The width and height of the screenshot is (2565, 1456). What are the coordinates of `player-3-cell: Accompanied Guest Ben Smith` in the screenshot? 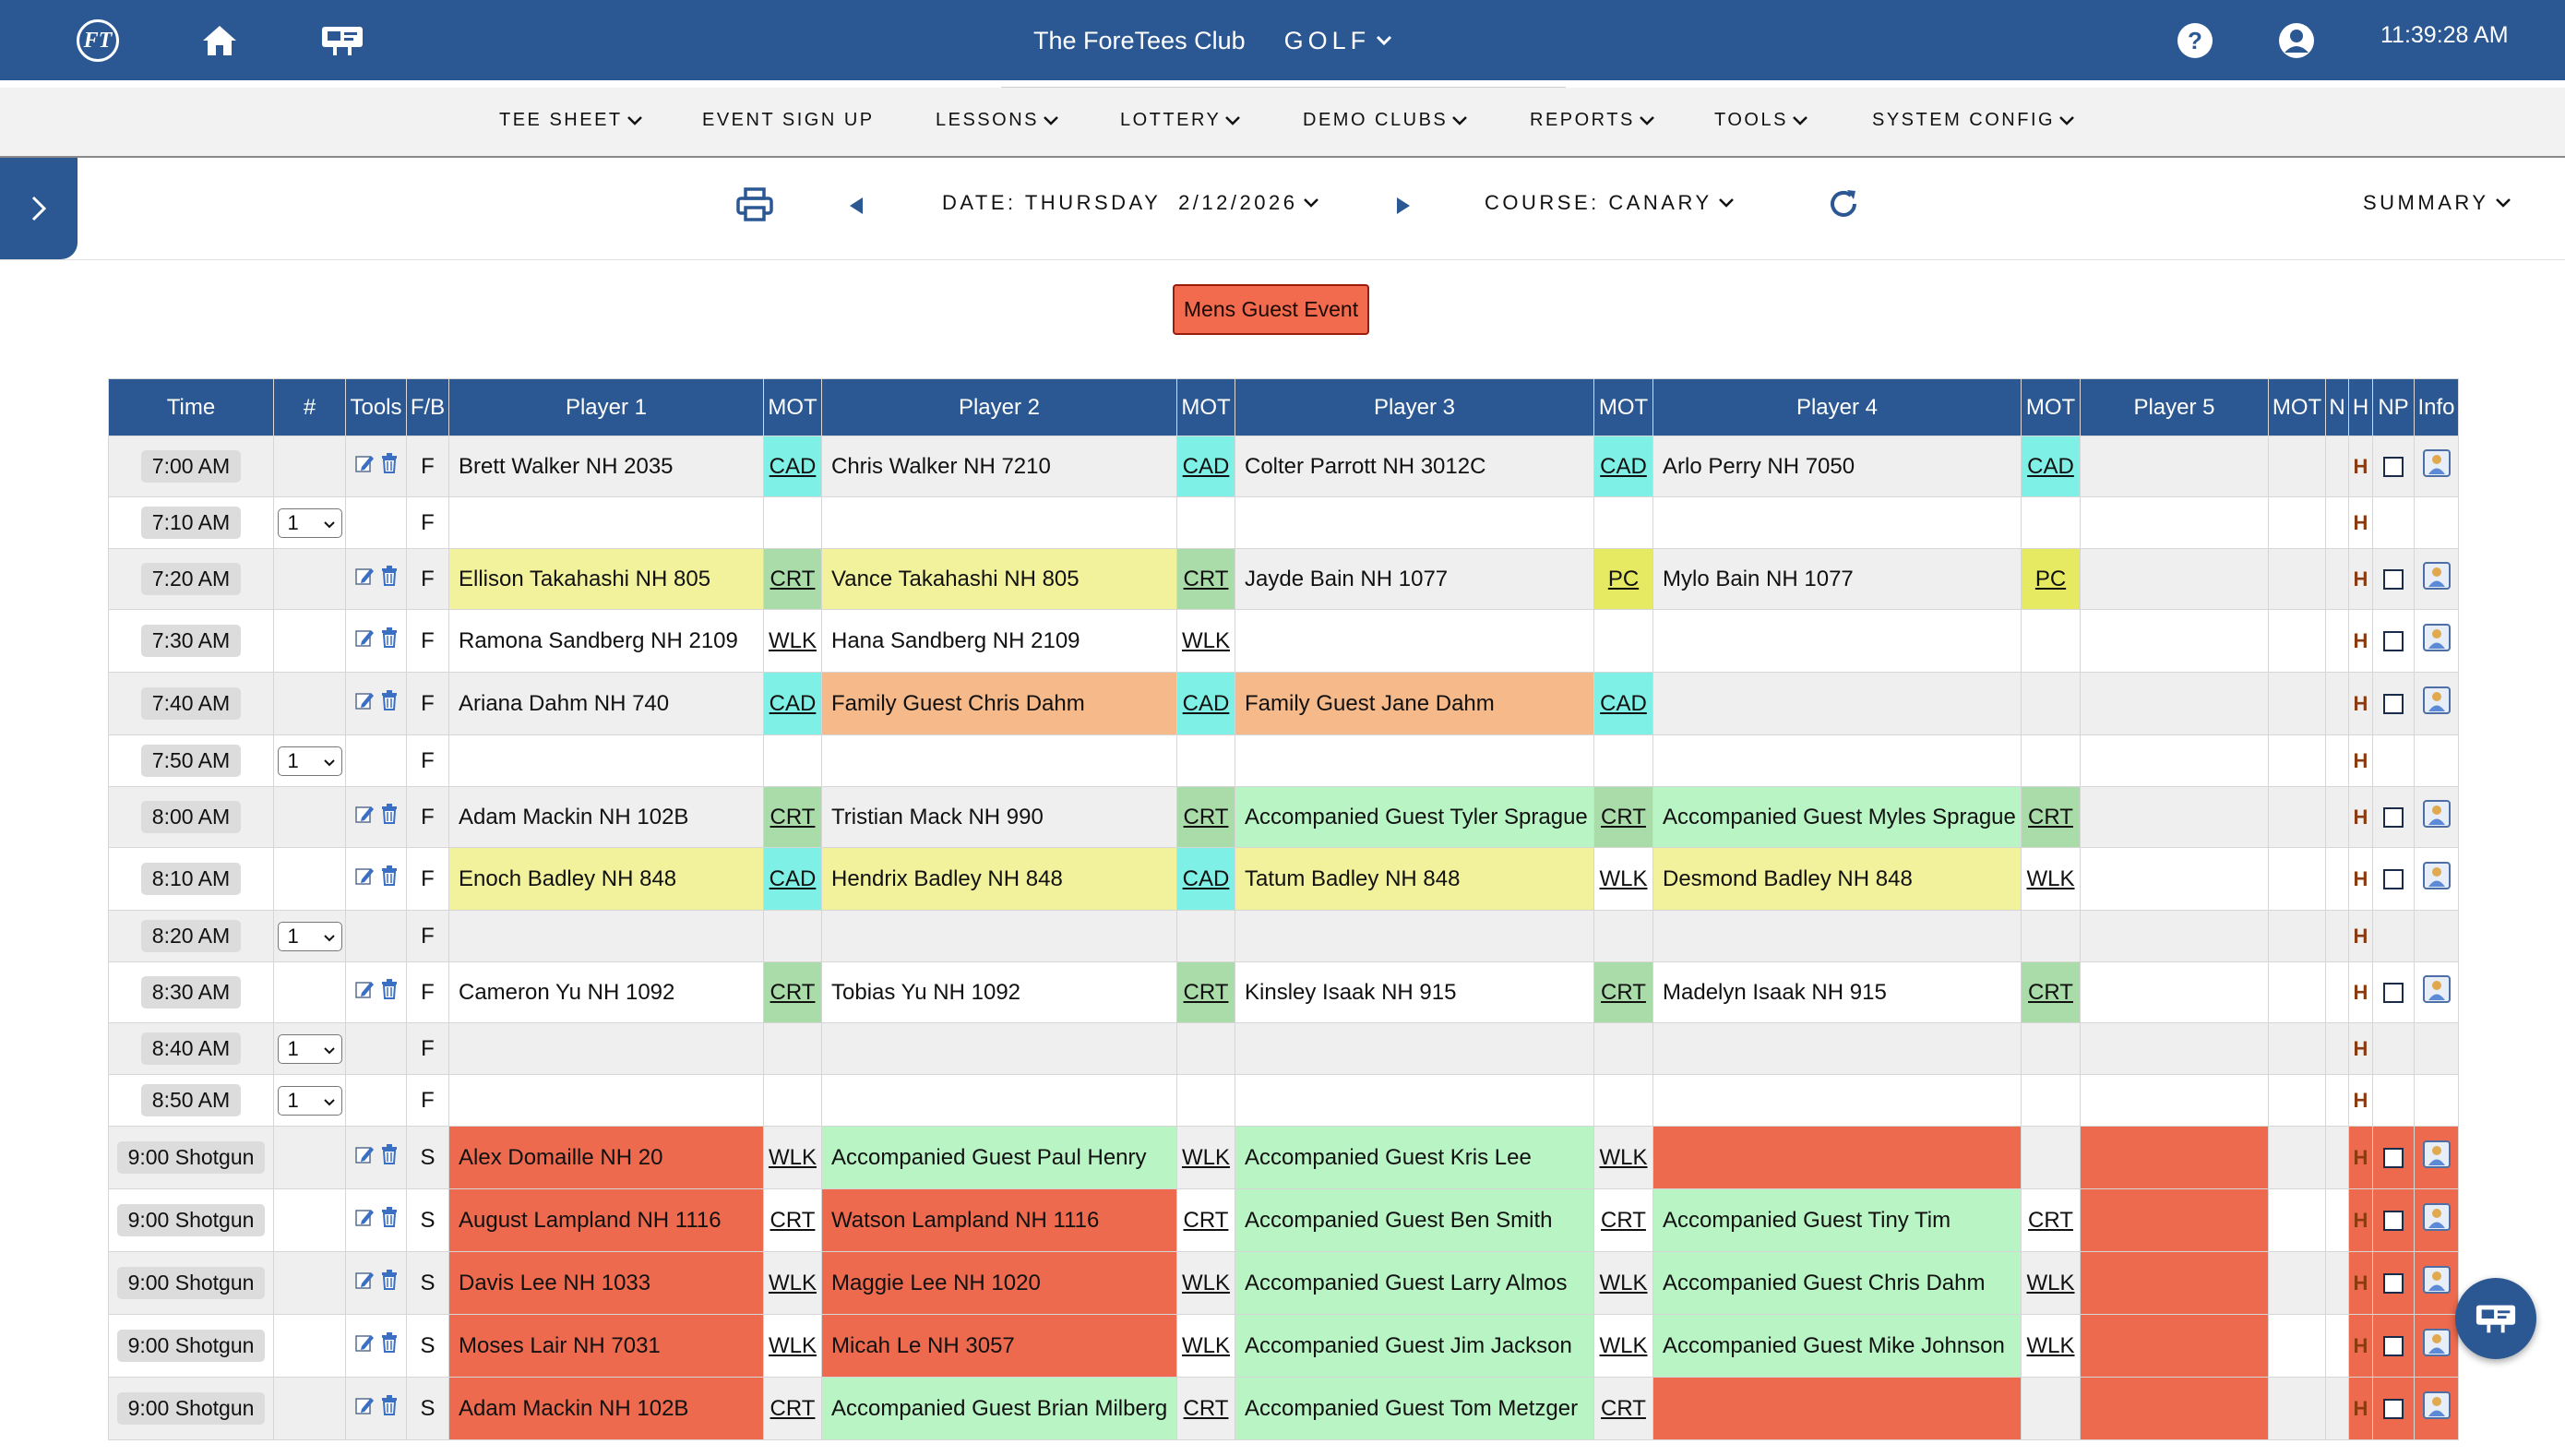 It's located at (1414, 1220).